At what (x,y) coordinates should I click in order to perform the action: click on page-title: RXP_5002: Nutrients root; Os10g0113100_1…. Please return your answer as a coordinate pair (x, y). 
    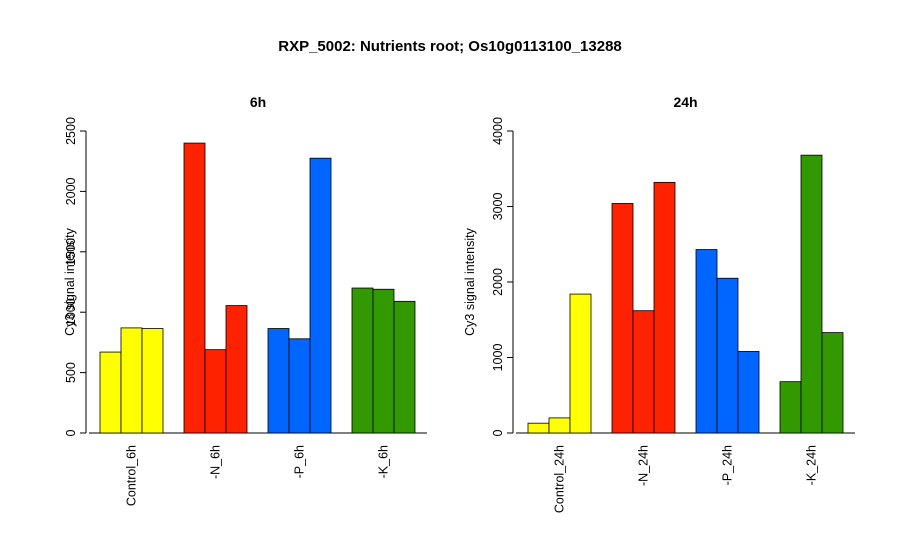
    Looking at the image, I should click on (450, 46).